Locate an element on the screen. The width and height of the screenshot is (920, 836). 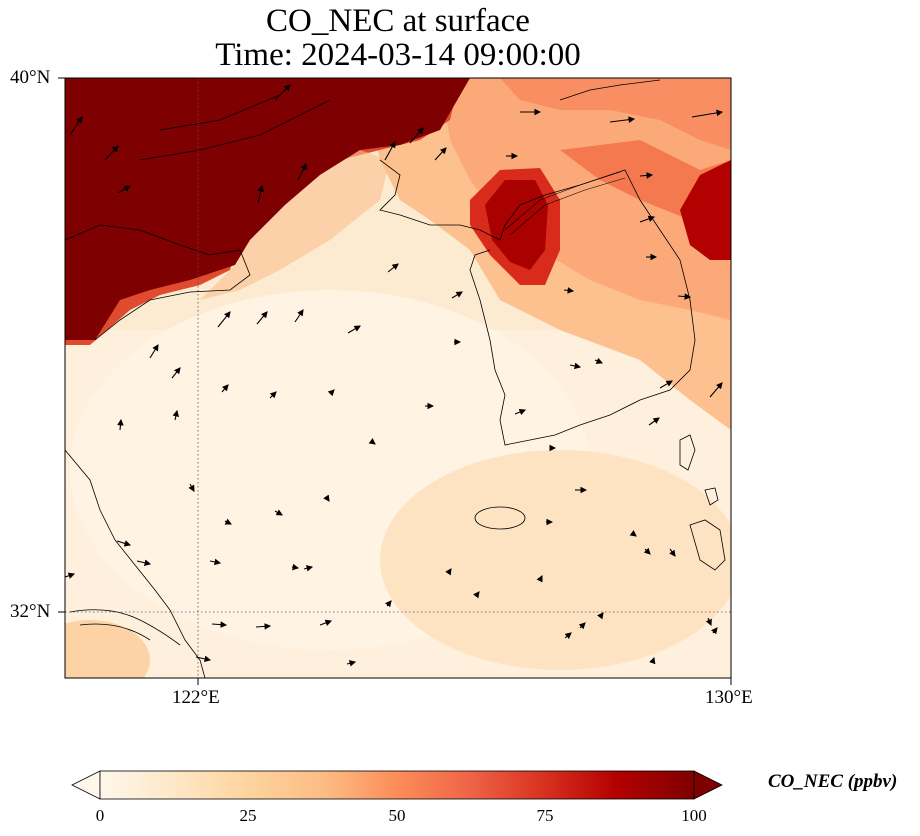
colorbar-tick-100: 100 is located at coordinates (694, 815).